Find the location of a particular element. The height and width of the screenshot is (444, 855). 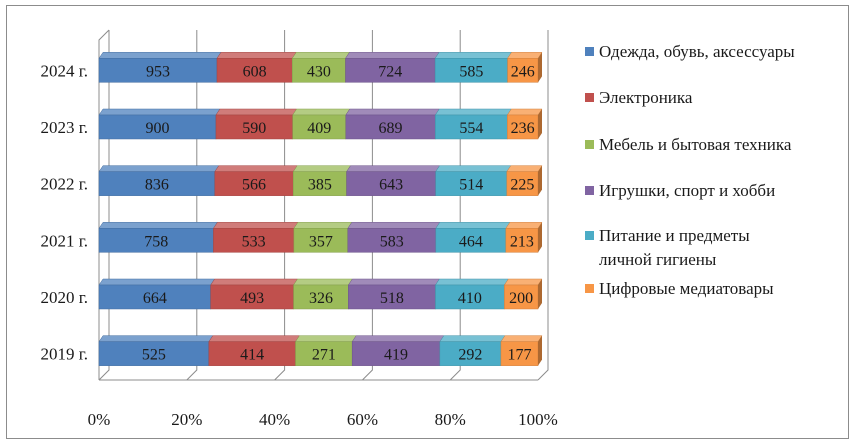

data-label: 326 is located at coordinates (321, 298).